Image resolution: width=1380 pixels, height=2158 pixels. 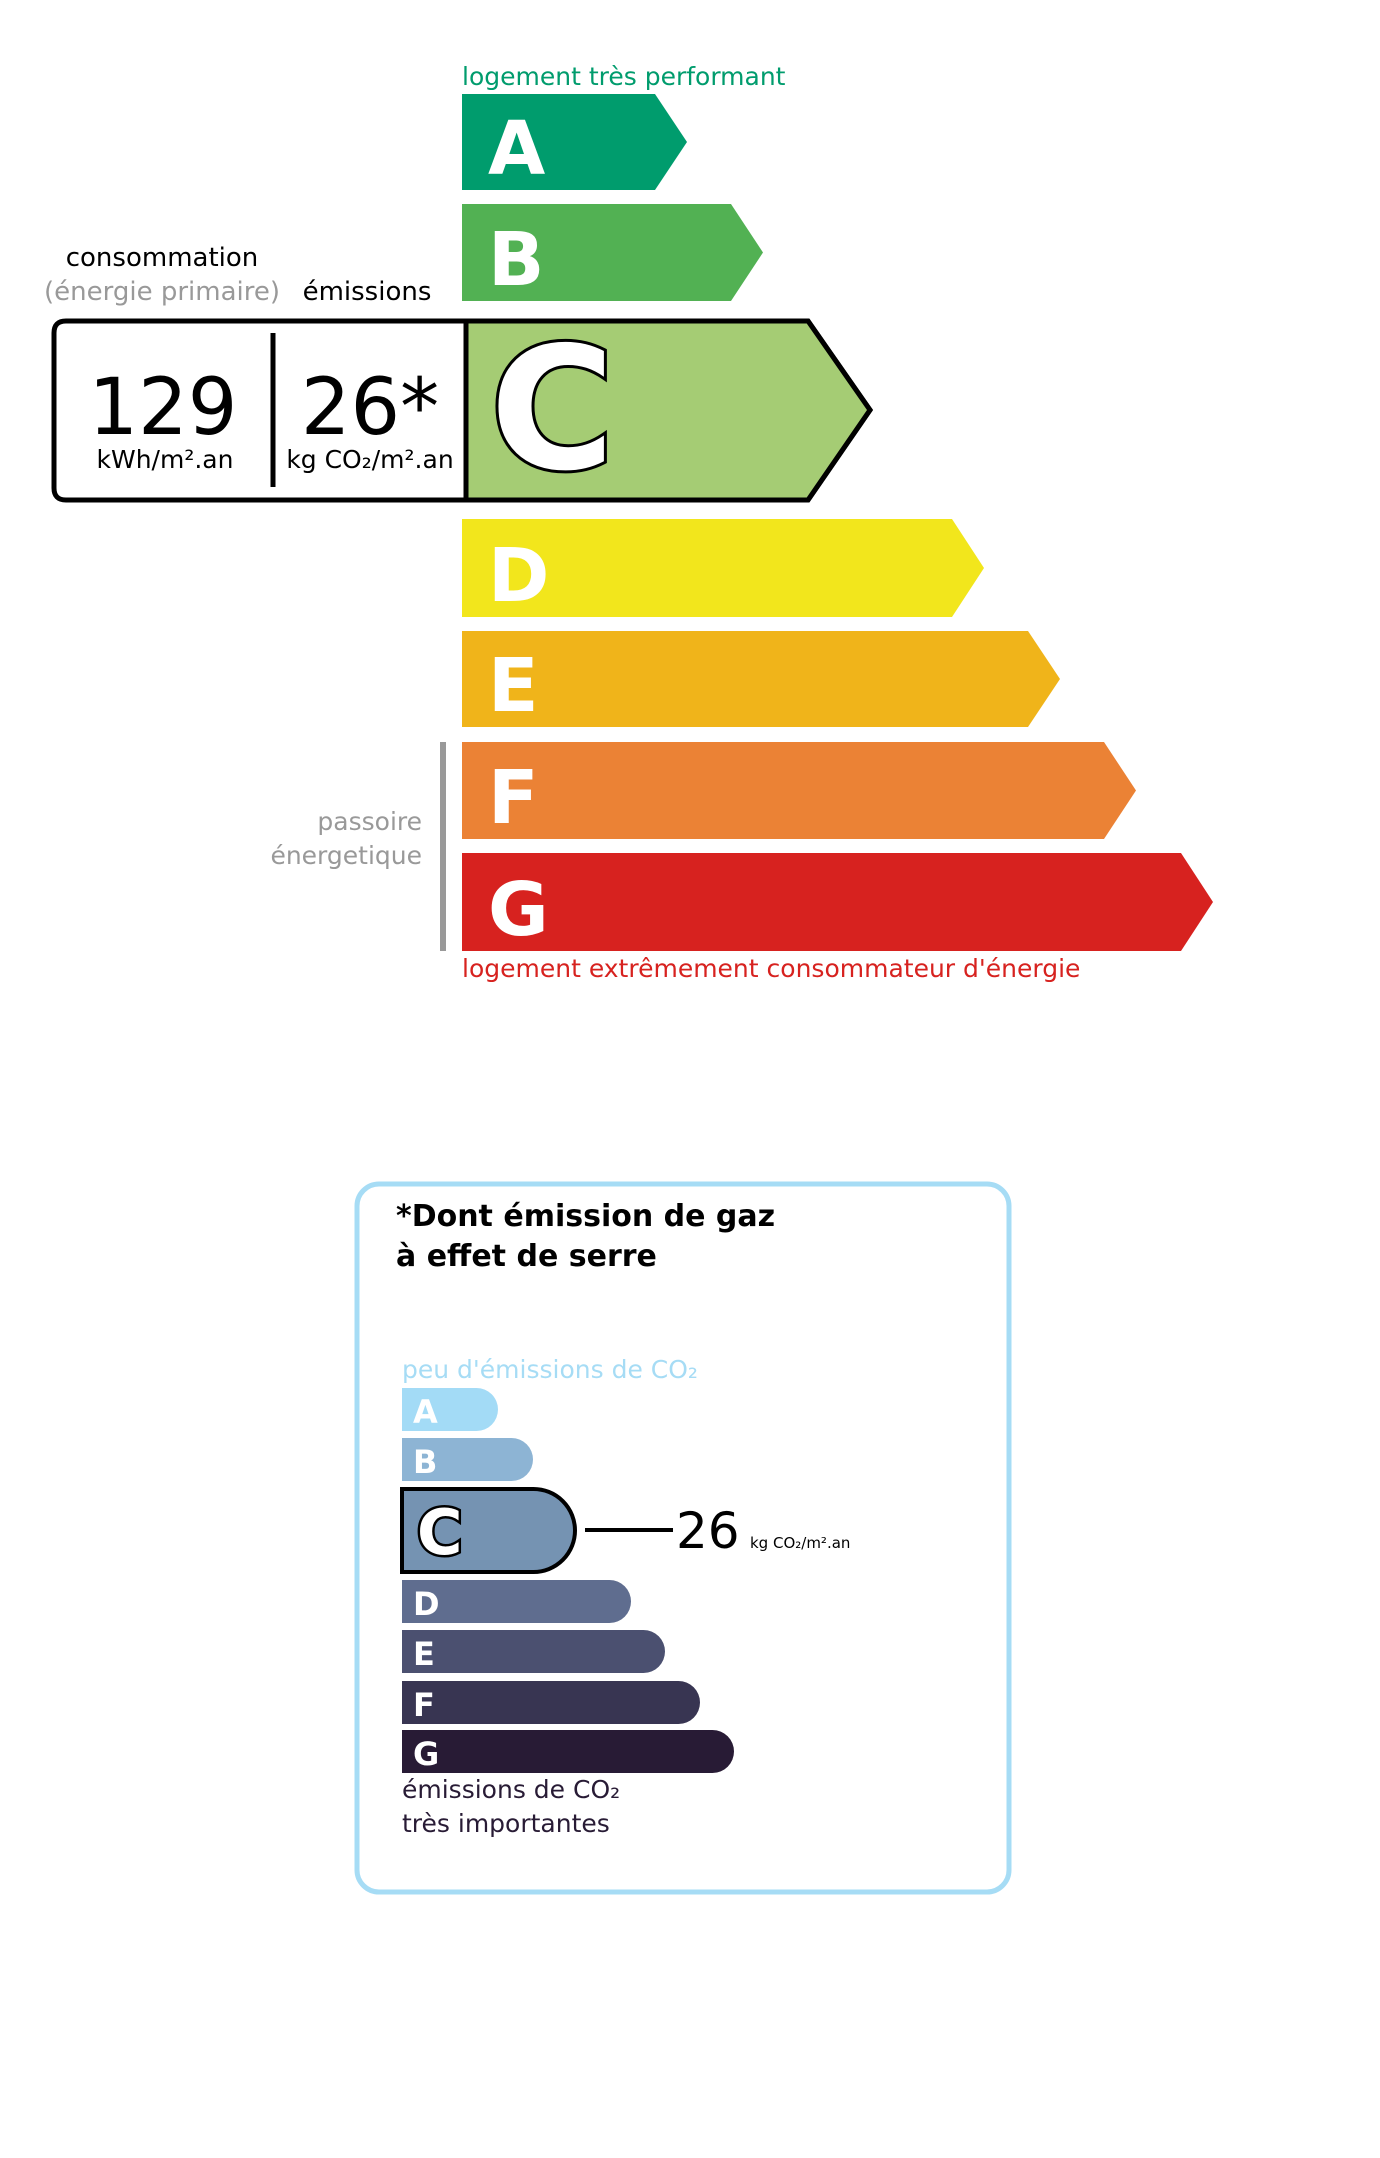 What do you see at coordinates (424, 1654) in the screenshot?
I see `ges-class-e-letter: E` at bounding box center [424, 1654].